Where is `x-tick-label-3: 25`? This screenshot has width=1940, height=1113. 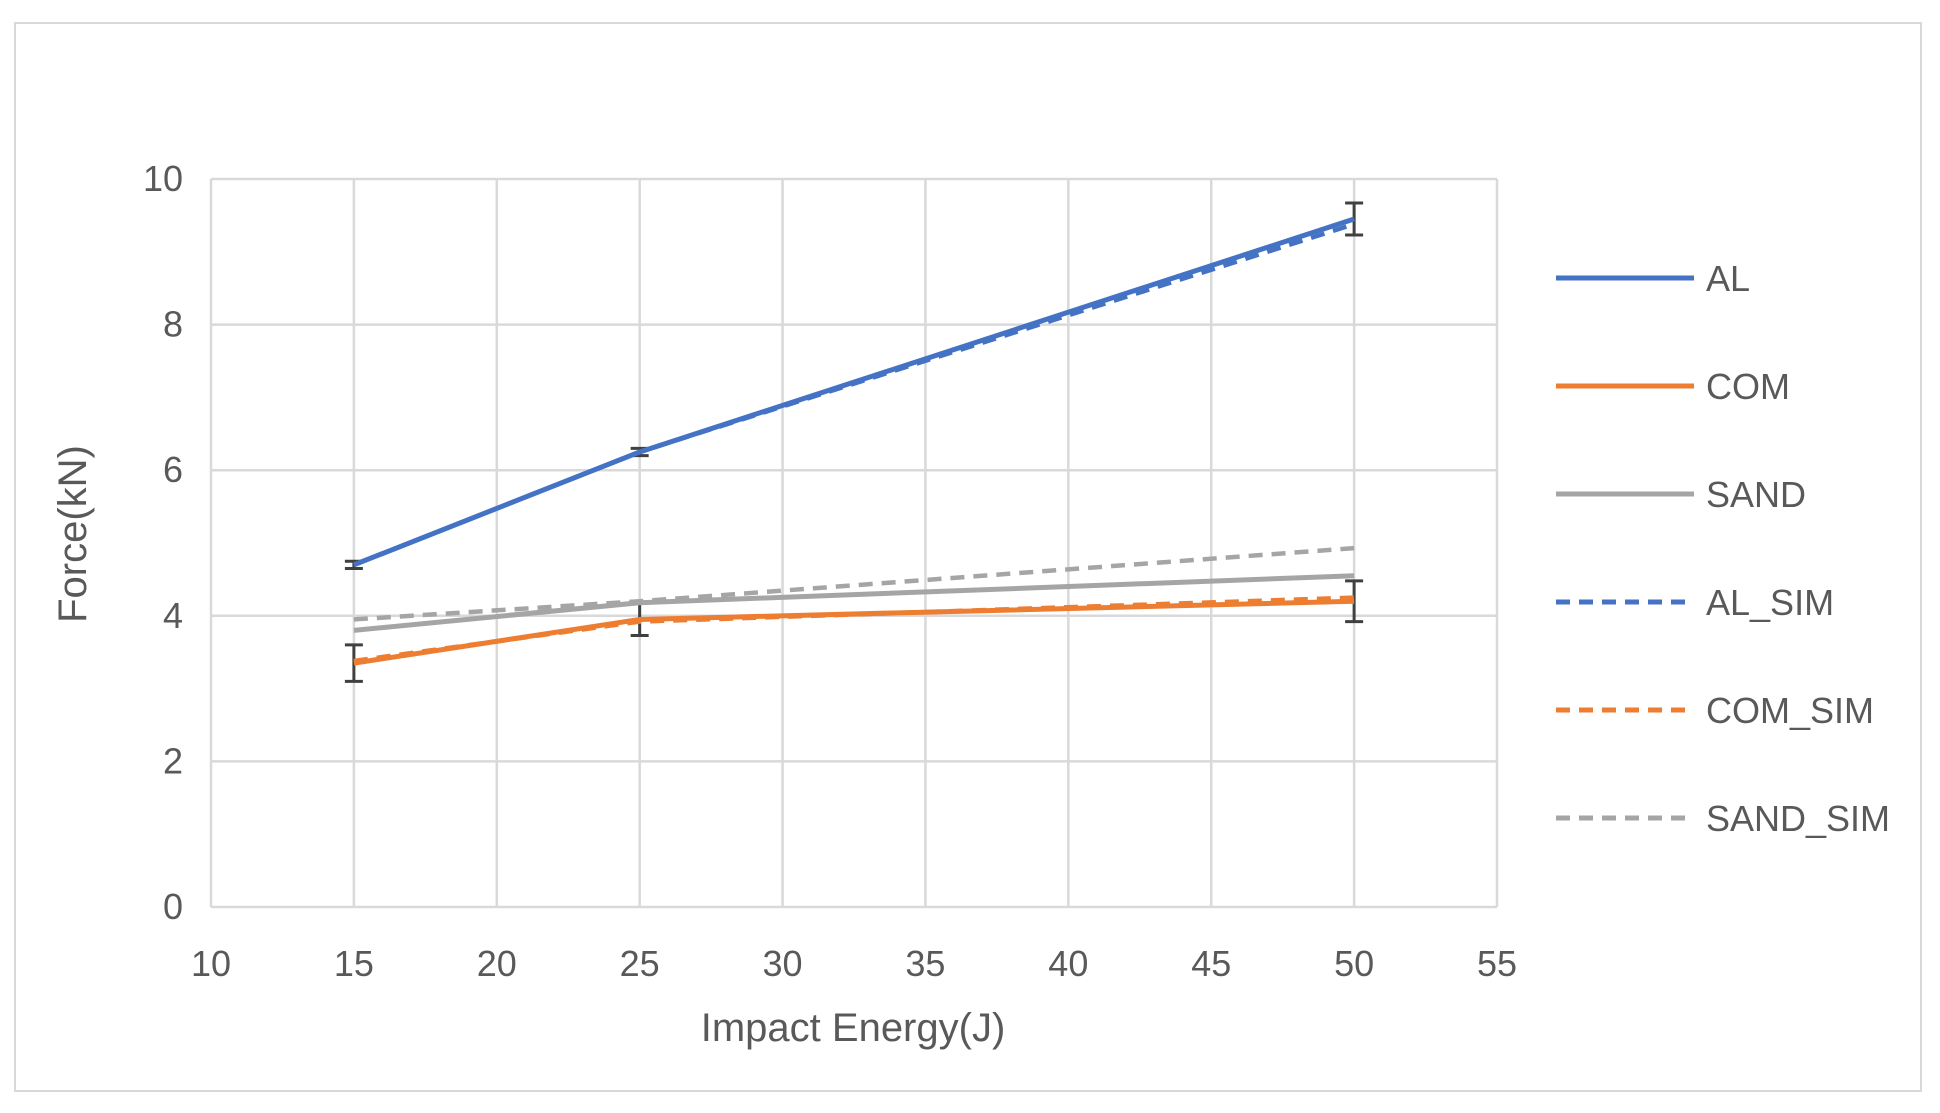
x-tick-label-3: 25 is located at coordinates (640, 963).